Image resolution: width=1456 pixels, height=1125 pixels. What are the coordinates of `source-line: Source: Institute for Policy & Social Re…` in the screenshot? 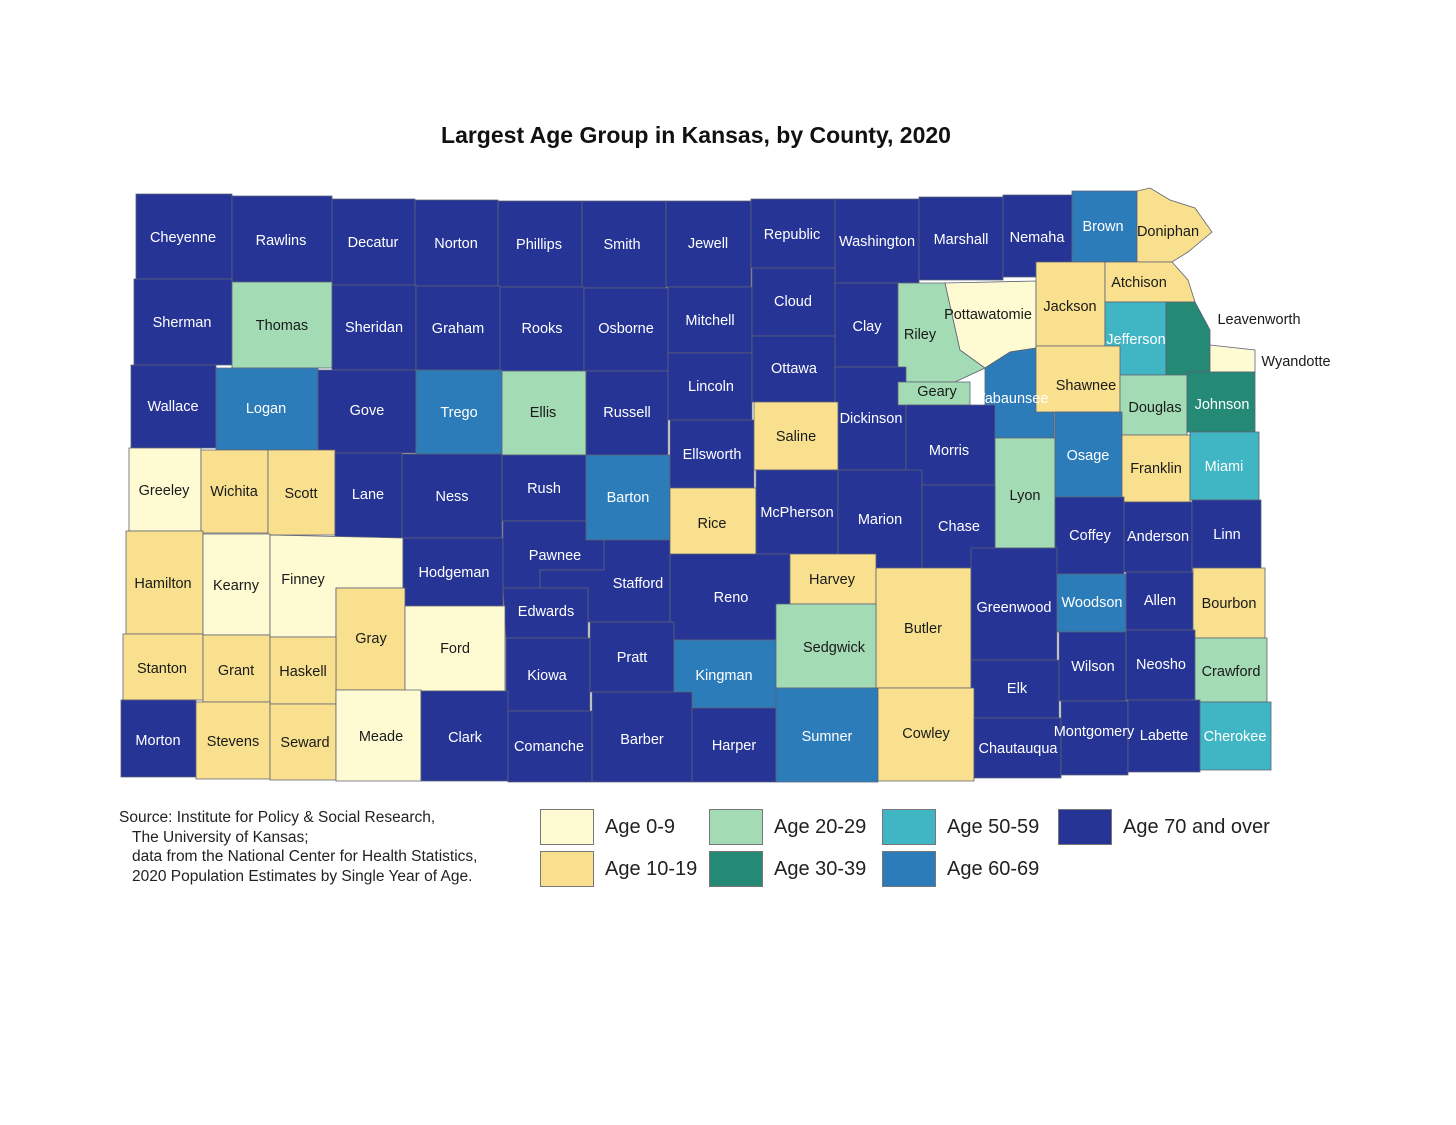 It's located at (277, 817).